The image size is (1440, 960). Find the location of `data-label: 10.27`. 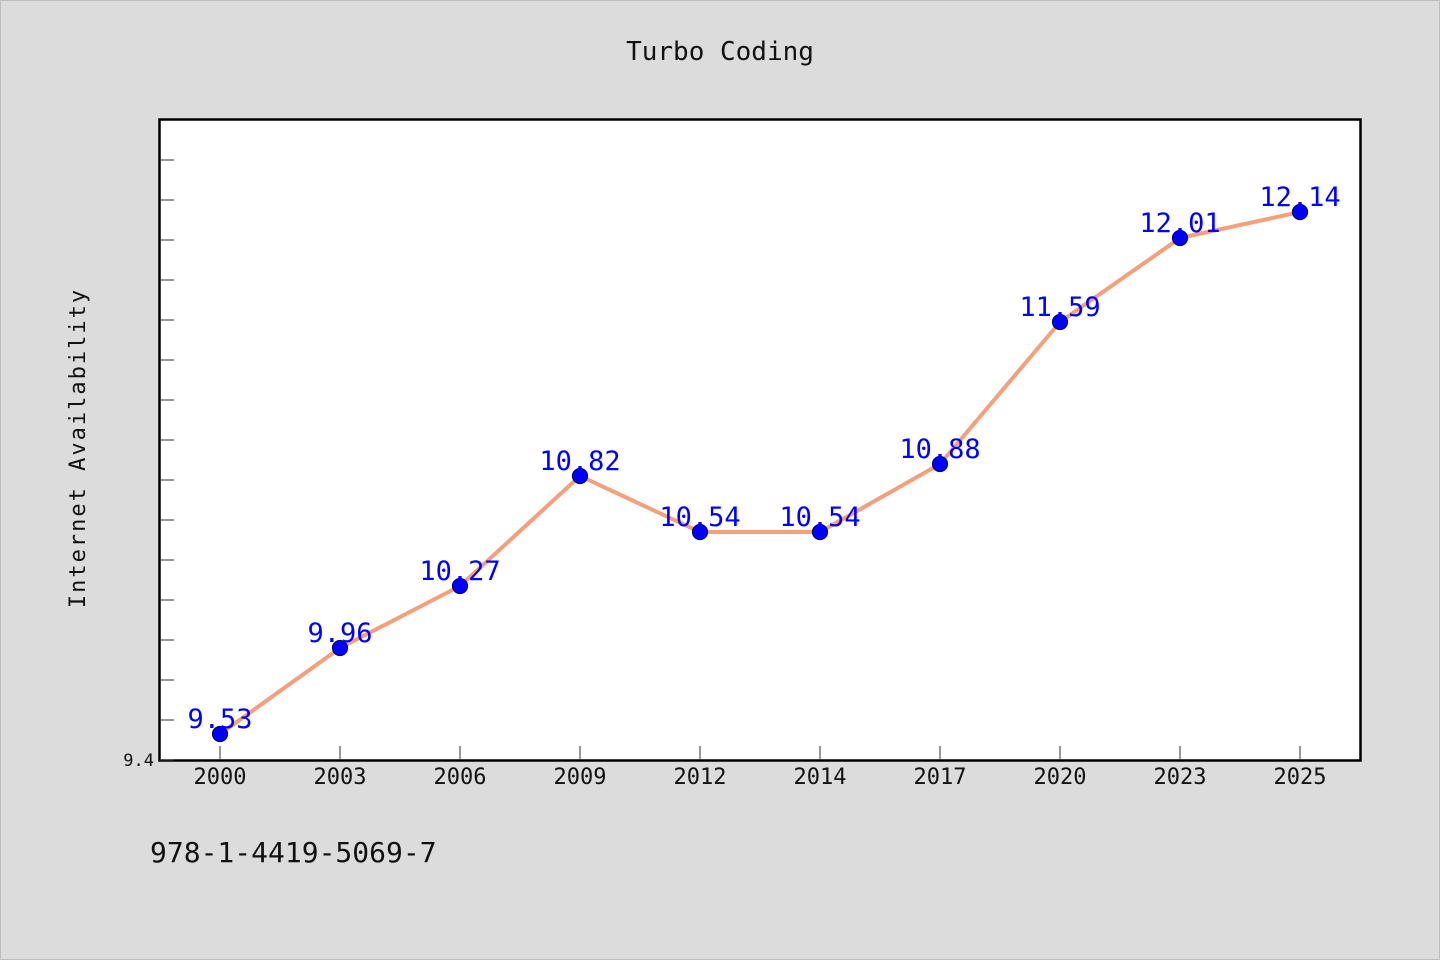

data-label: 10.27 is located at coordinates (459, 571).